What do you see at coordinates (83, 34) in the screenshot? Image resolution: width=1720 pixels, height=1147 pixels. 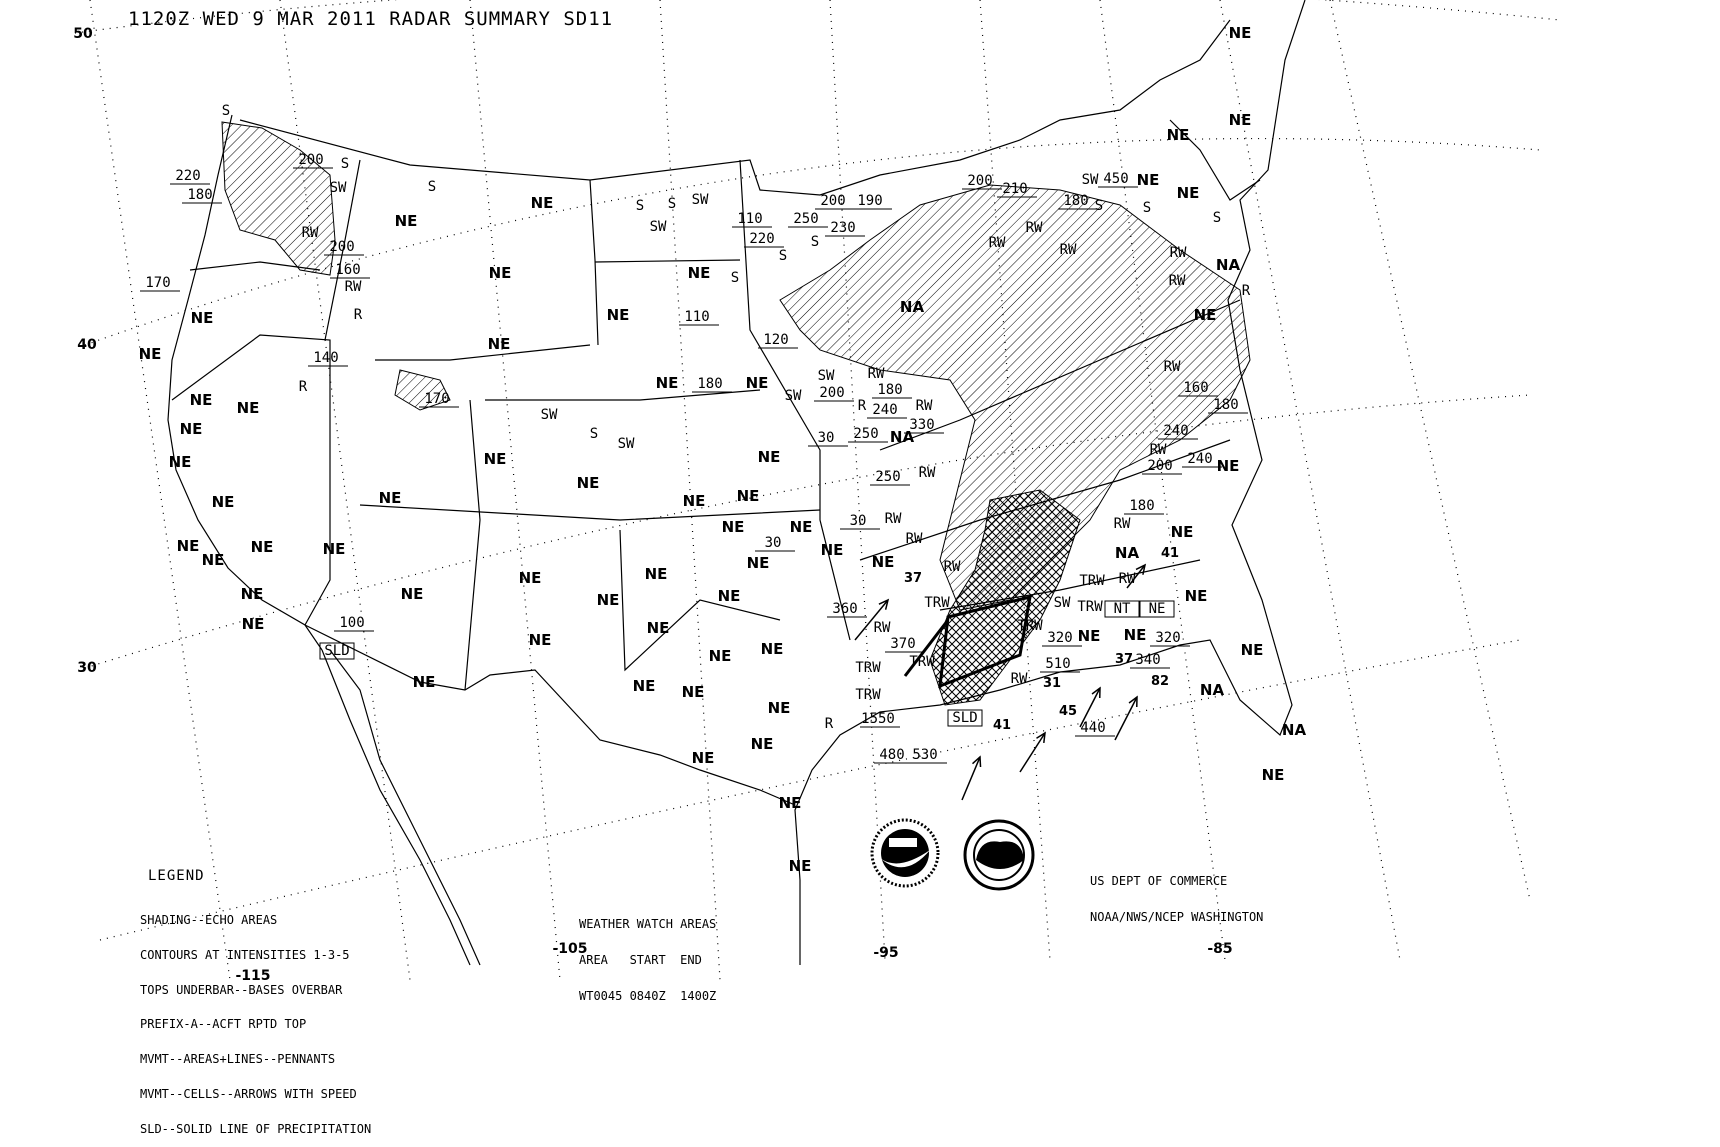 I see `latitude-label: 50` at bounding box center [83, 34].